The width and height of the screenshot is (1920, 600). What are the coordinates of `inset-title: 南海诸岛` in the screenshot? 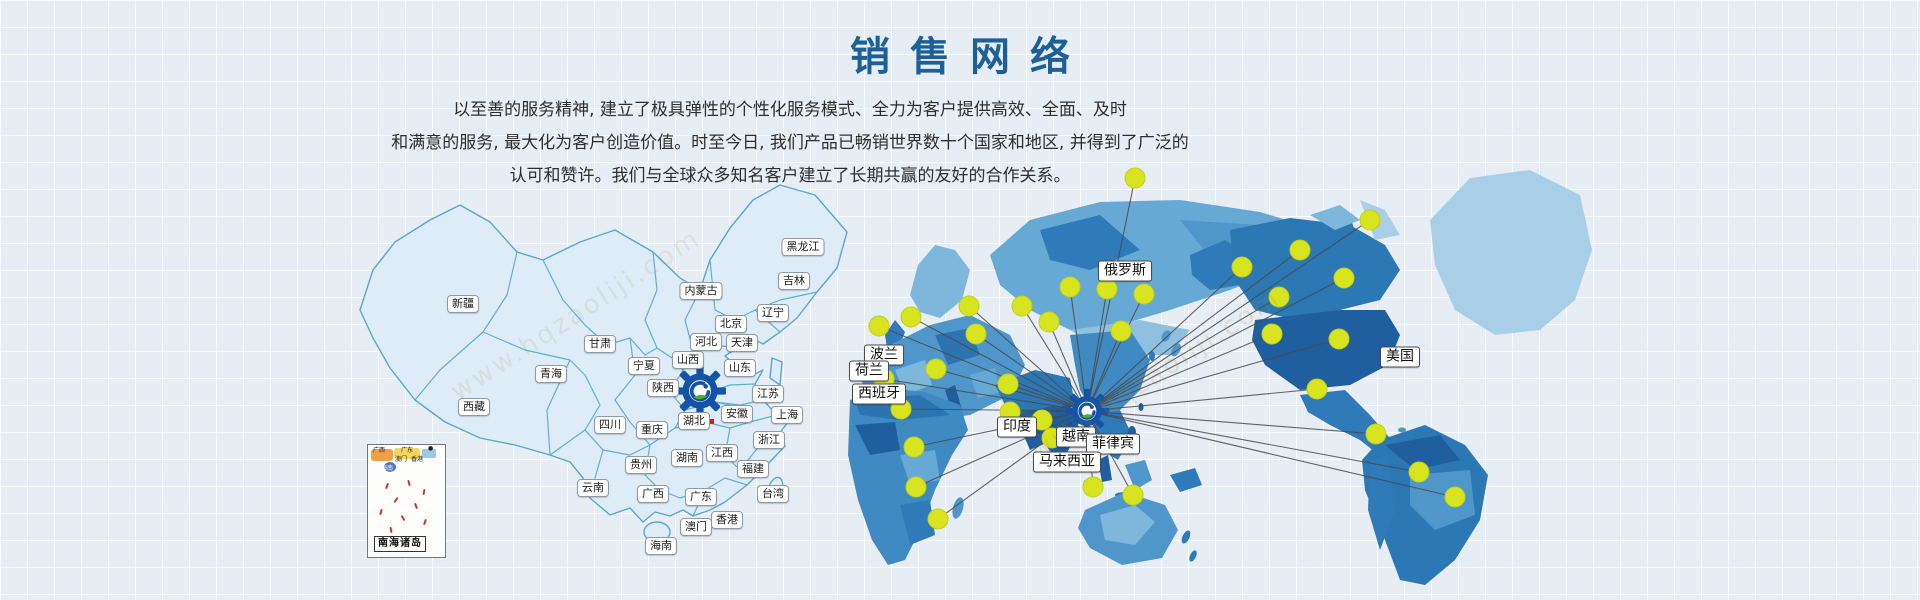 It's located at (400, 544).